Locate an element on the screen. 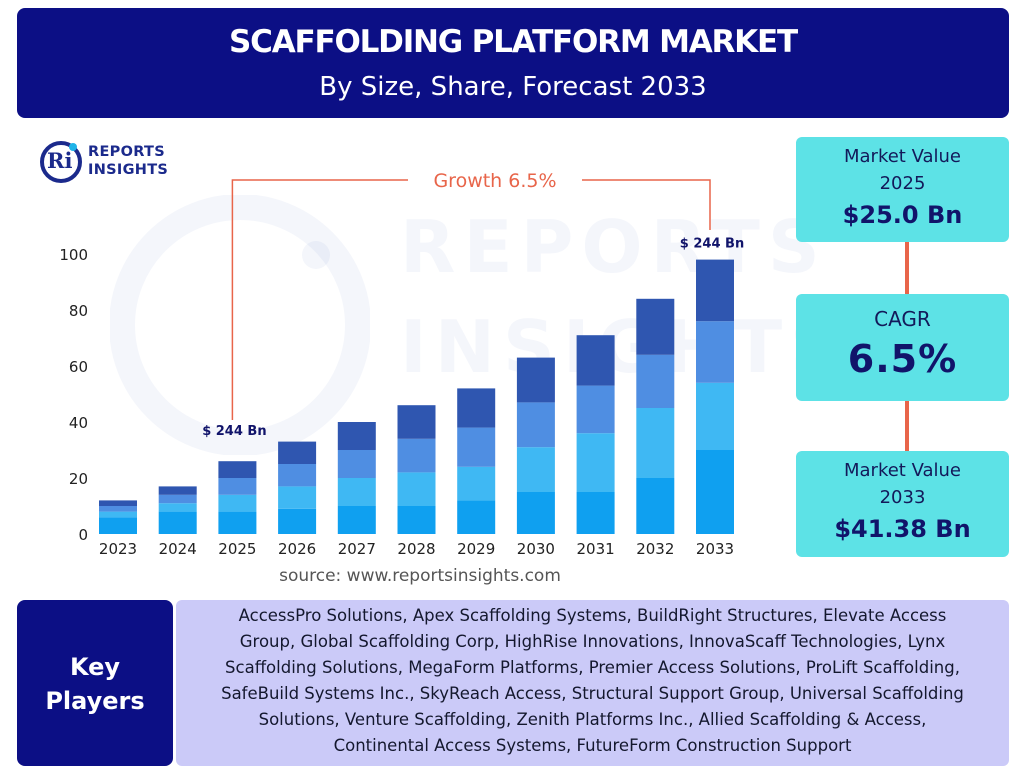 Image resolution: width=1024 pixels, height=768 pixels. kpi-2025-label: Market Value is located at coordinates (902, 156).